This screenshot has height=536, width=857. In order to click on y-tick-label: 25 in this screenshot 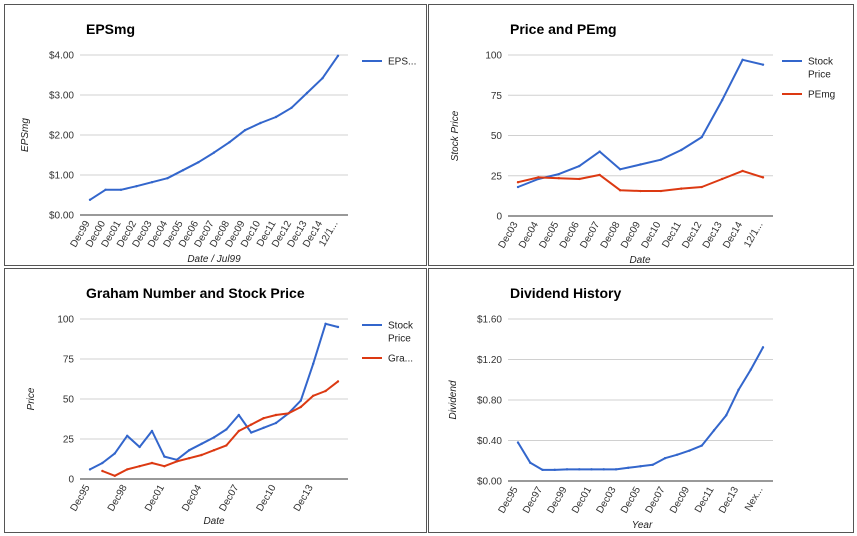, I will do `click(497, 176)`.